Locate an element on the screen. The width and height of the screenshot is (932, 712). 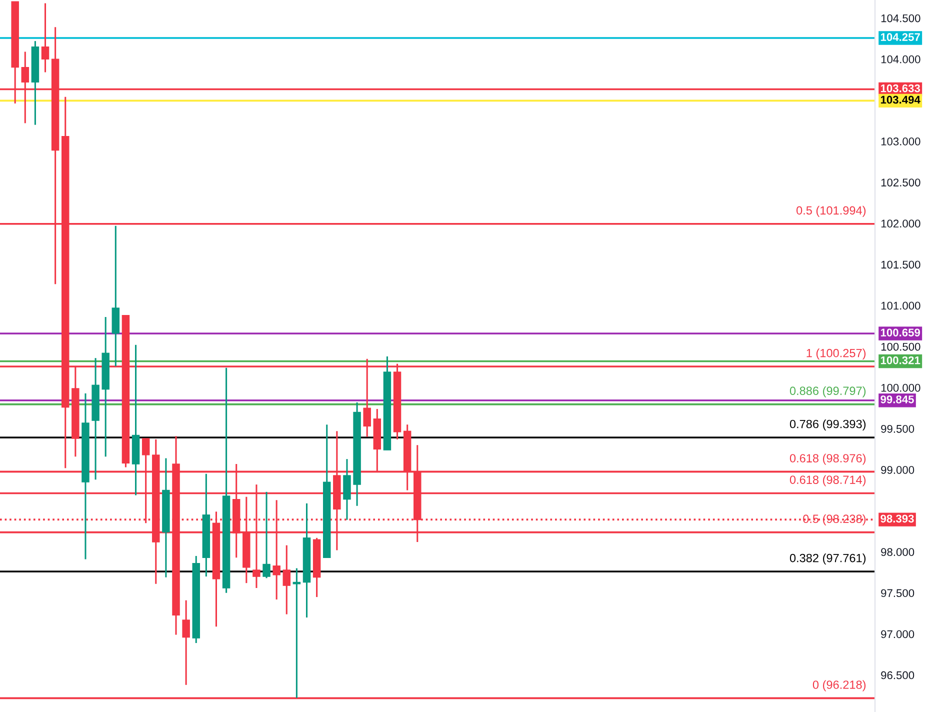
ref-line-label: 103.494 is located at coordinates (900, 100).